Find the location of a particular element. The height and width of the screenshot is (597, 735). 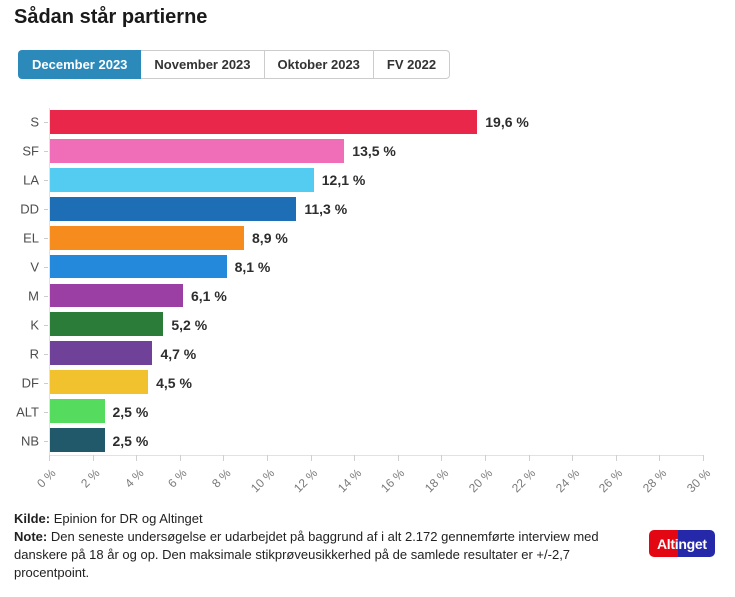

bar-k is located at coordinates (107, 324).